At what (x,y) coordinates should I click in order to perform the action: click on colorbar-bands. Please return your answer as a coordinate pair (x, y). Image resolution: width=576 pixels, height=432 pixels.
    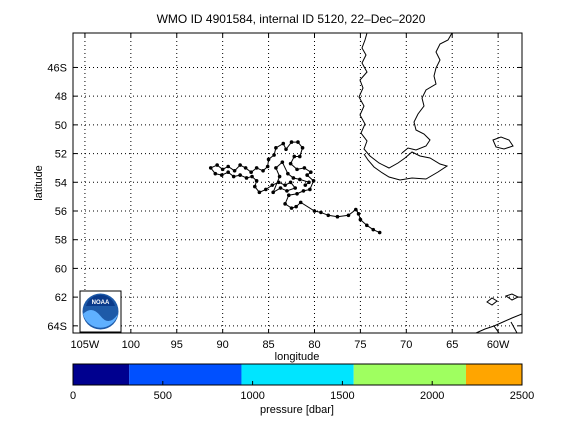
    Looking at the image, I should click on (297, 374).